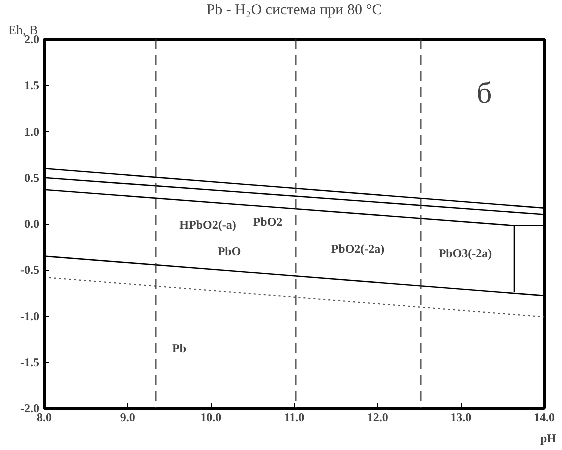  Describe the element at coordinates (32, 224) in the screenshot. I see `y-tick-label: 0.0` at that location.